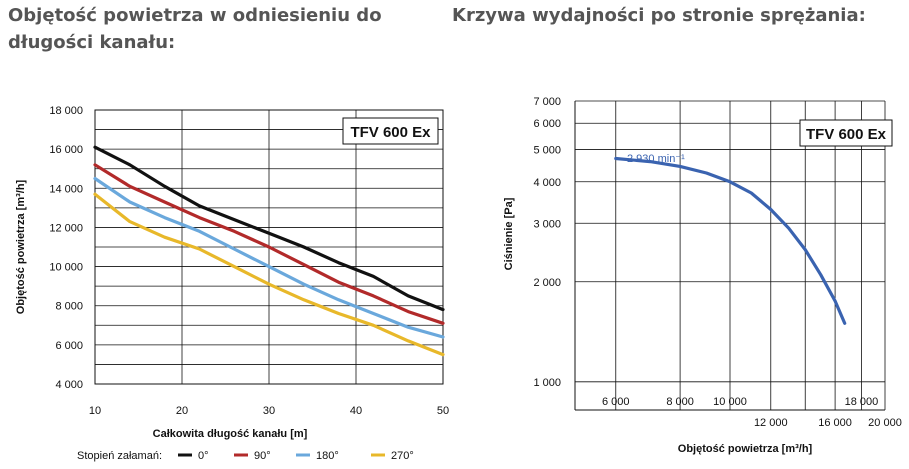 Image resolution: width=909 pixels, height=469 pixels. What do you see at coordinates (547, 151) in the screenshot?
I see `right-y-tick-label: 5 000` at bounding box center [547, 151].